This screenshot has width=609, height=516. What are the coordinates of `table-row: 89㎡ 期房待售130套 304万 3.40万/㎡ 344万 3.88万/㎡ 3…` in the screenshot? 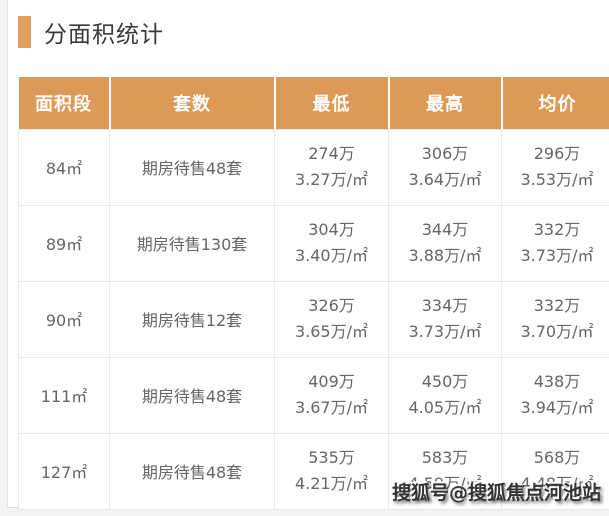 It's located at (313, 243).